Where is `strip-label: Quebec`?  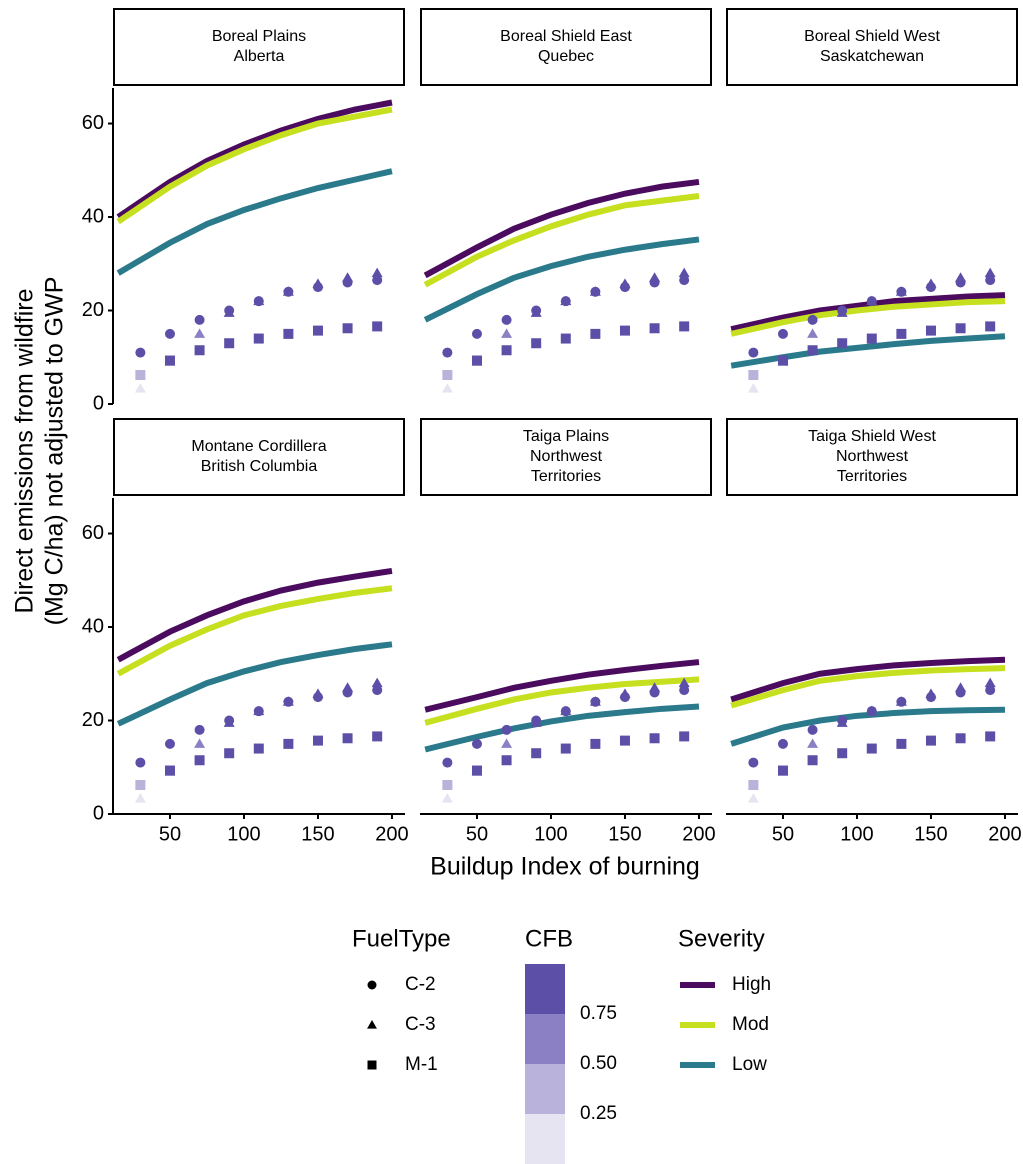 strip-label: Quebec is located at coordinates (566, 56).